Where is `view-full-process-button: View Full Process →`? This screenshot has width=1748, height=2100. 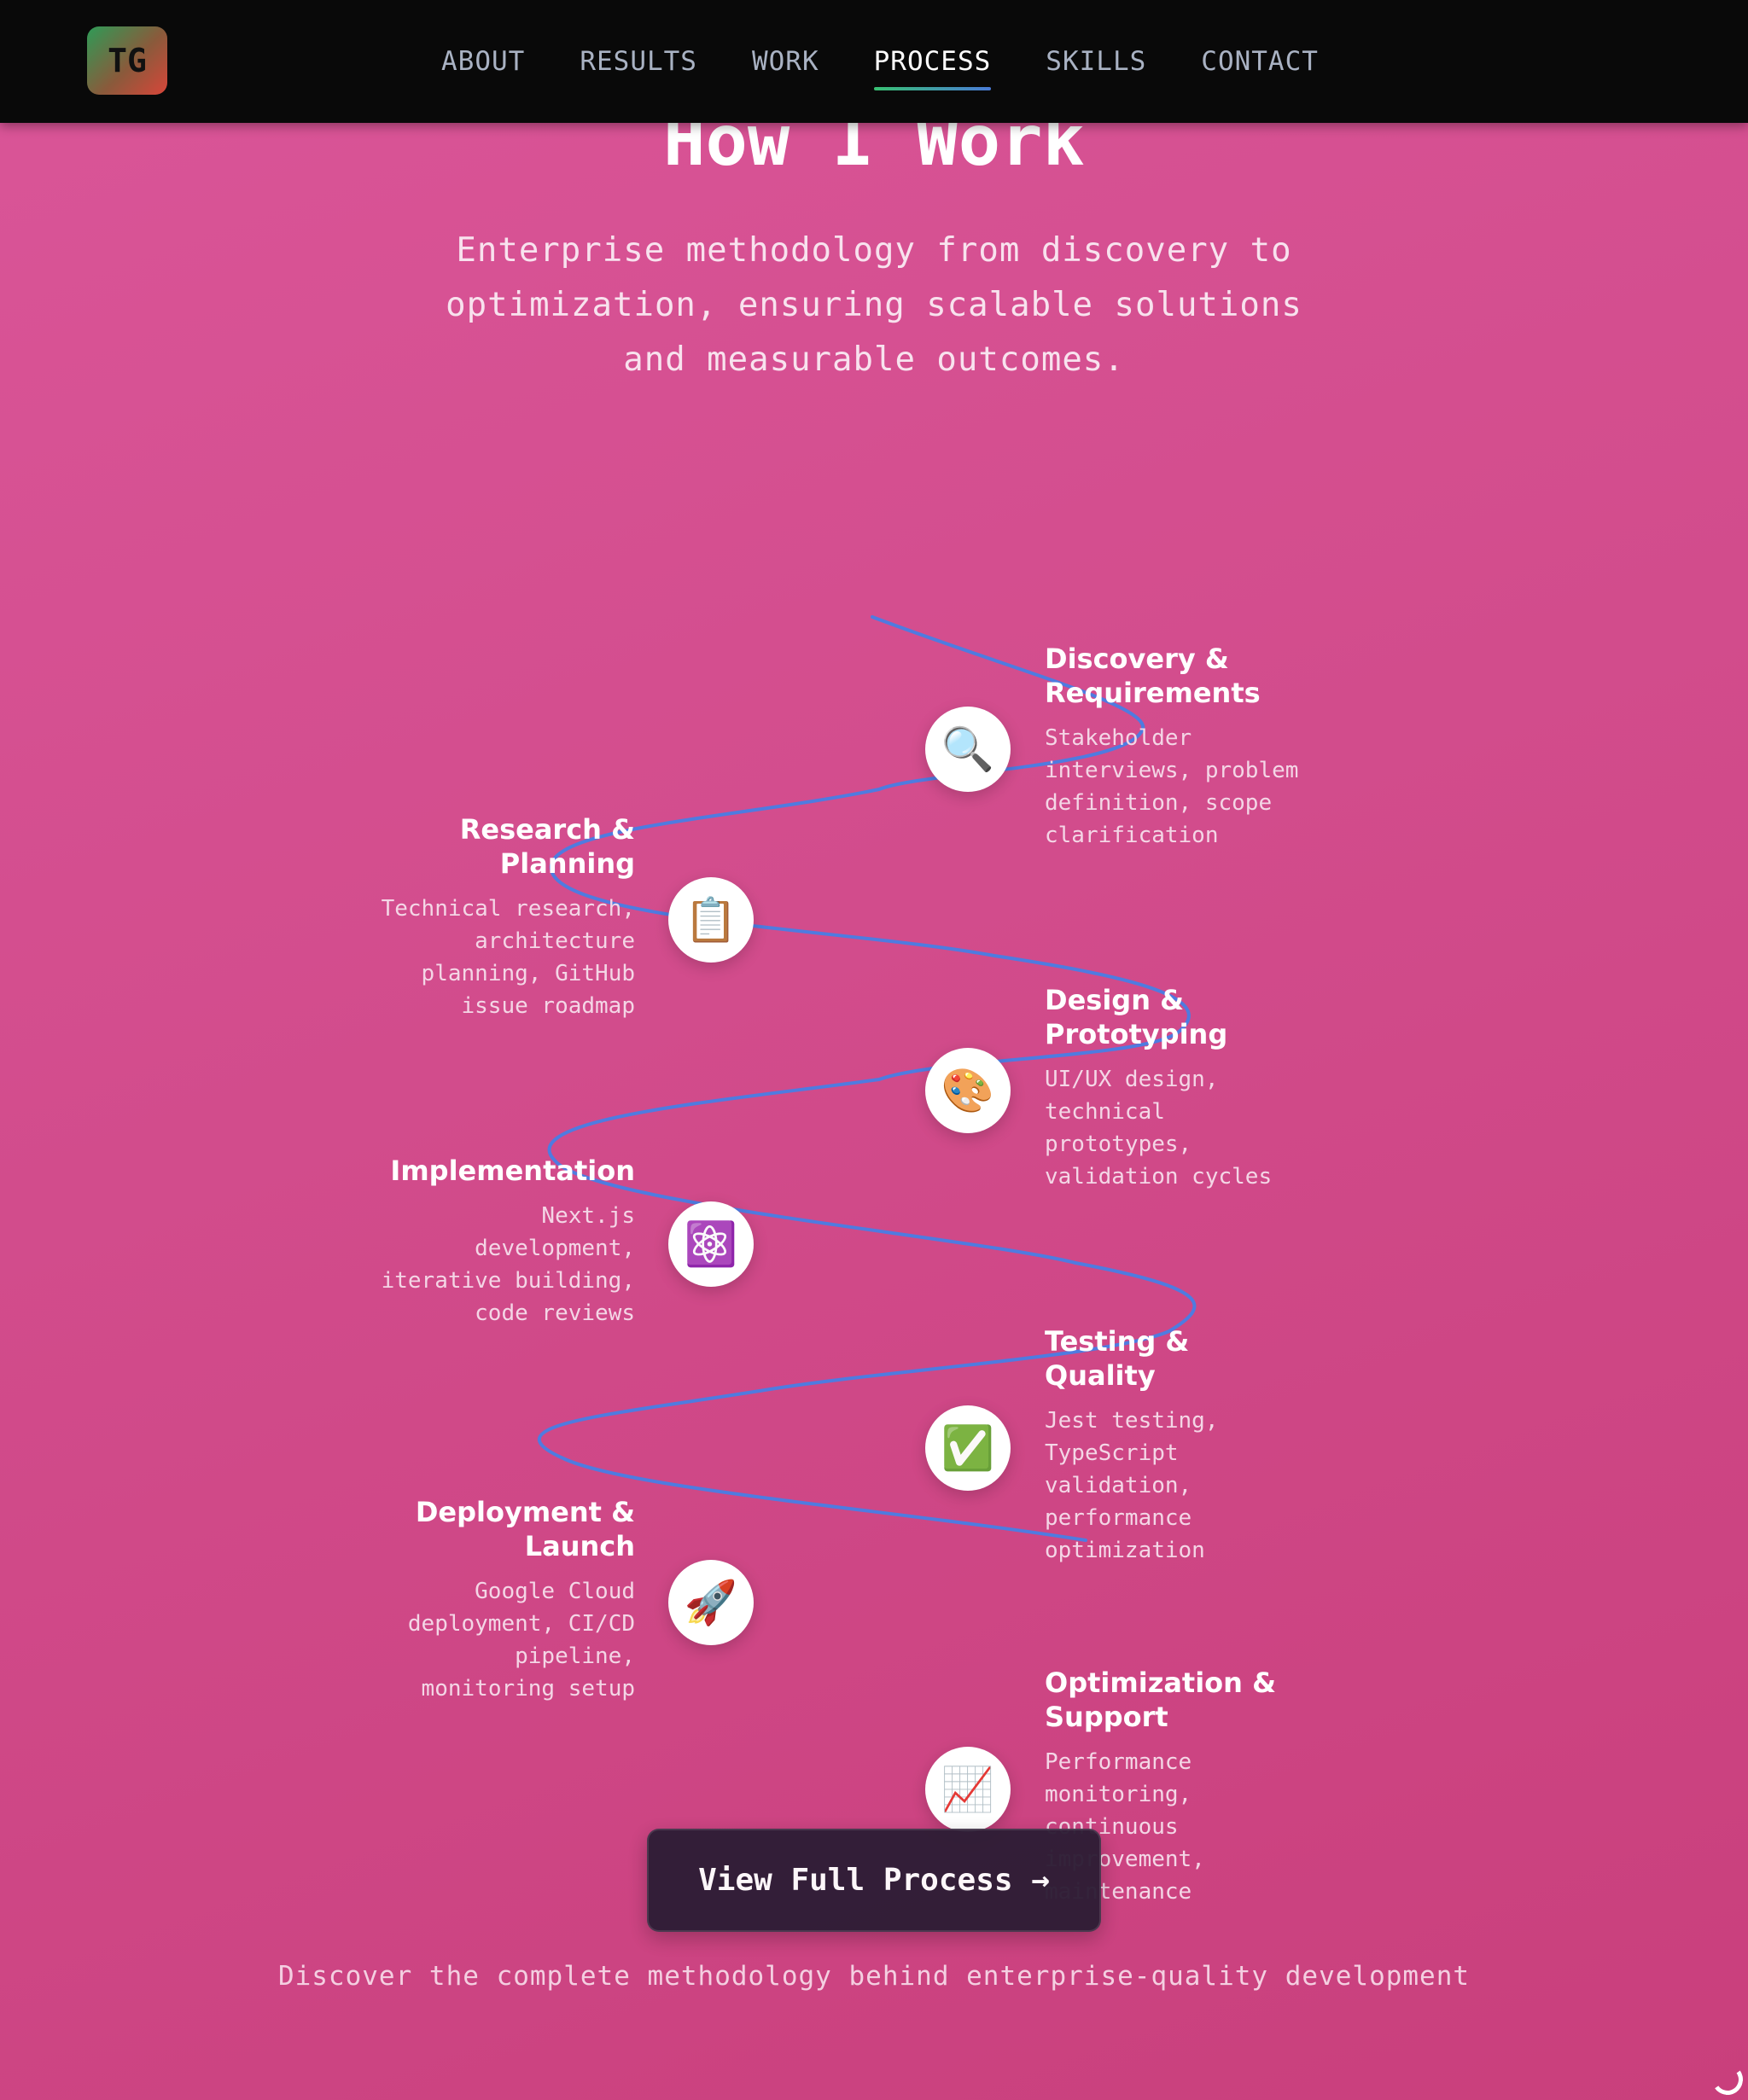 view-full-process-button: View Full Process → is located at coordinates (874, 1881).